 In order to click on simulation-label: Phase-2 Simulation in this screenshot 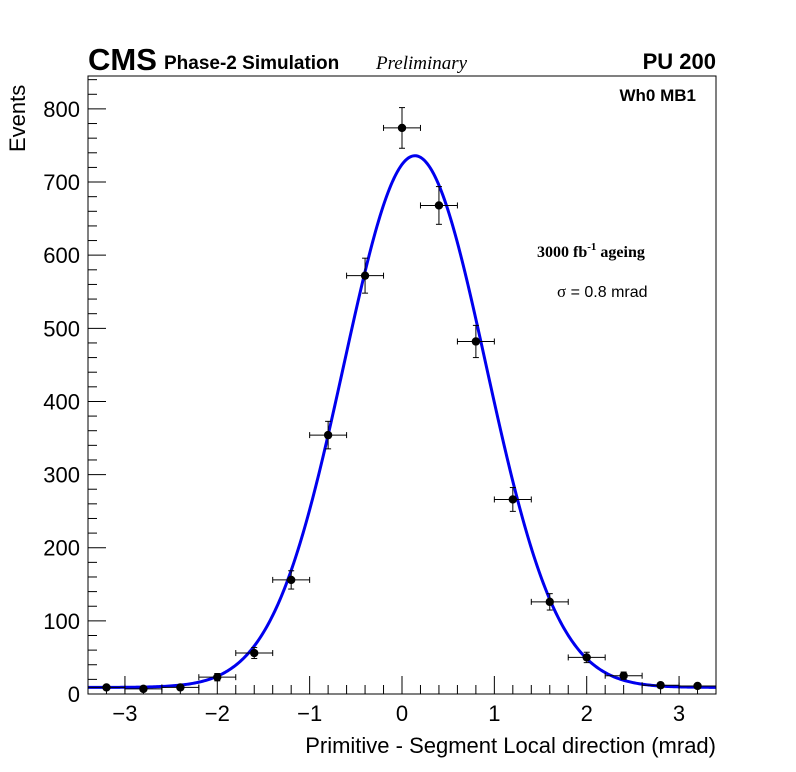, I will do `click(251, 63)`.